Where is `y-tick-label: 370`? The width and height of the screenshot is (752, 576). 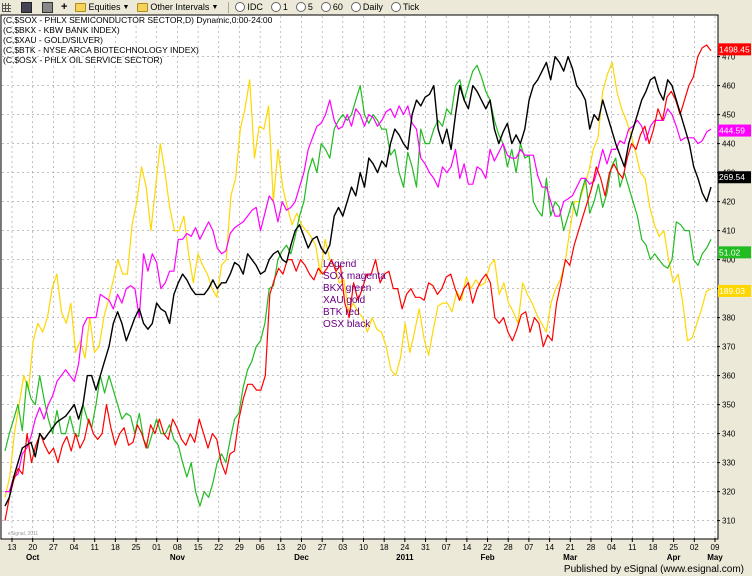
y-tick-label: 370 is located at coordinates (729, 347).